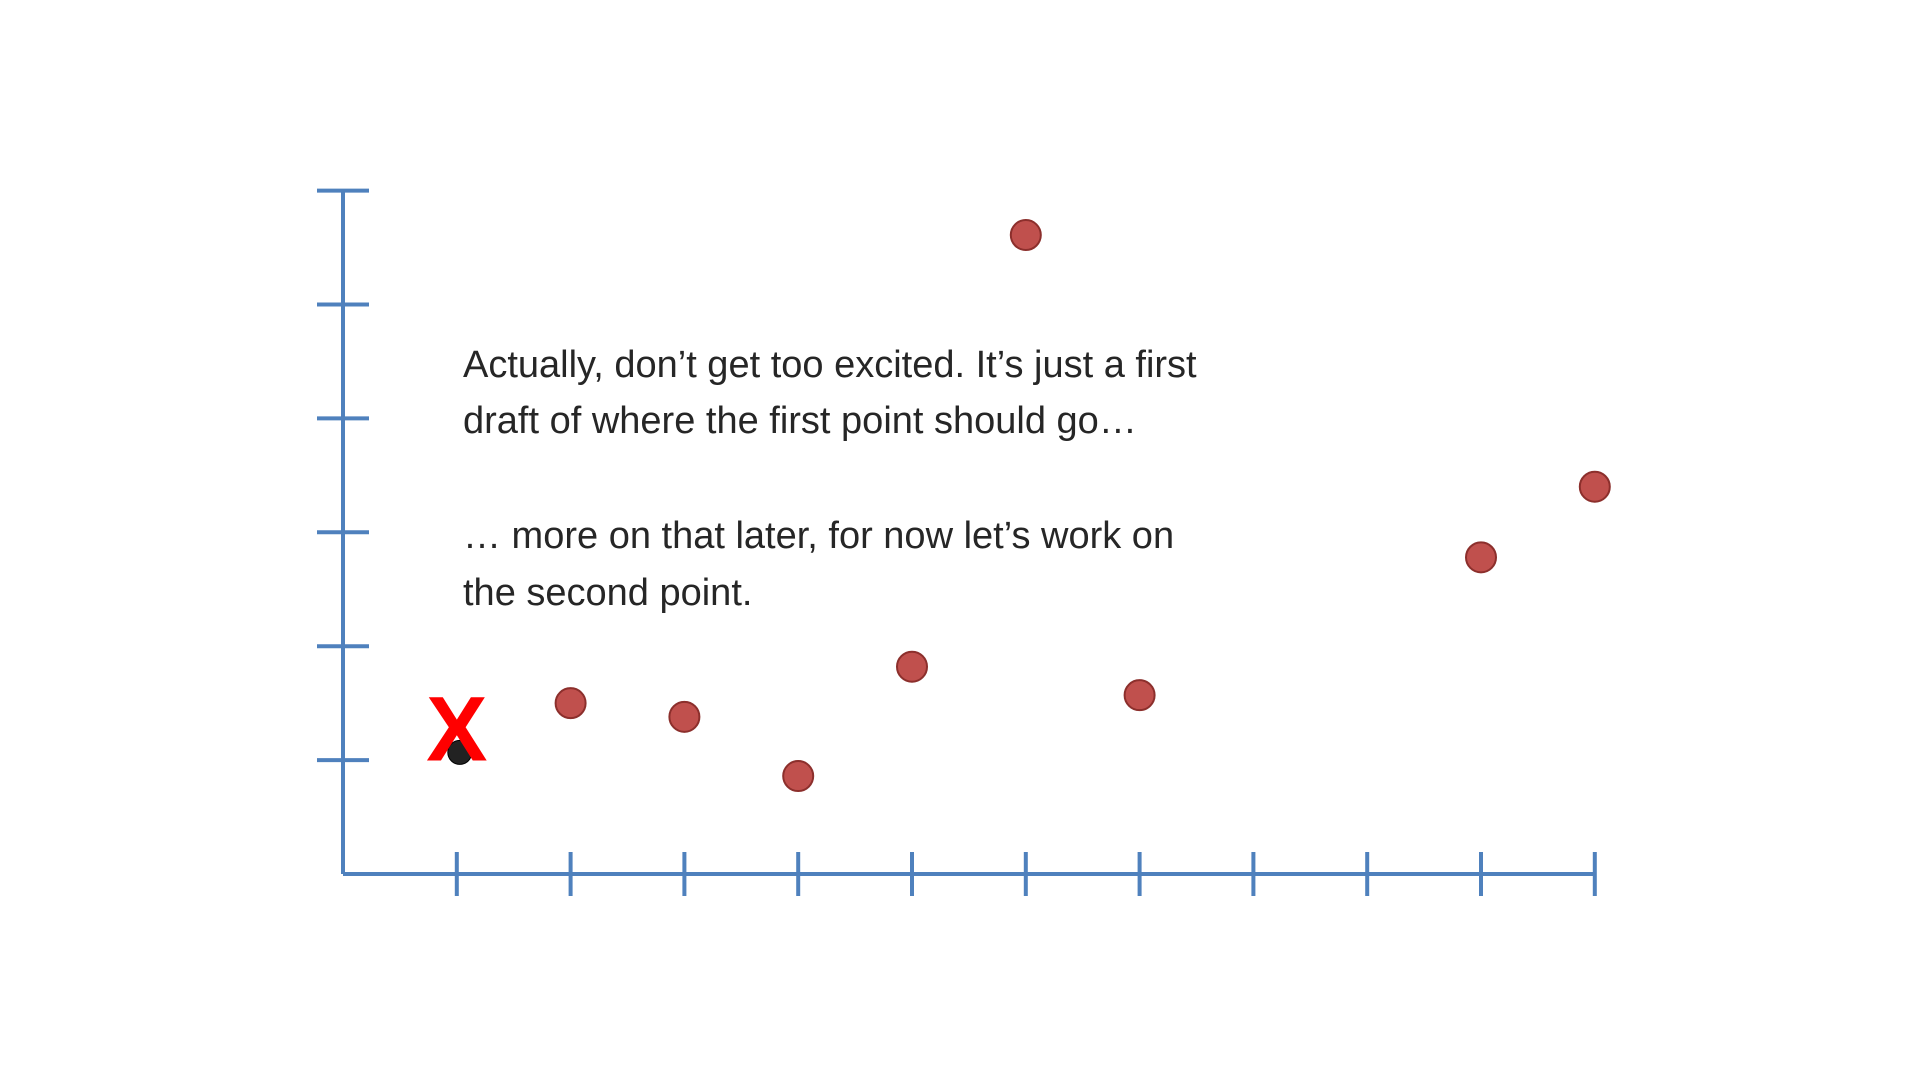 The height and width of the screenshot is (1080, 1920). Describe the element at coordinates (607, 593) in the screenshot. I see `annotation-line-4: the second point.` at that location.